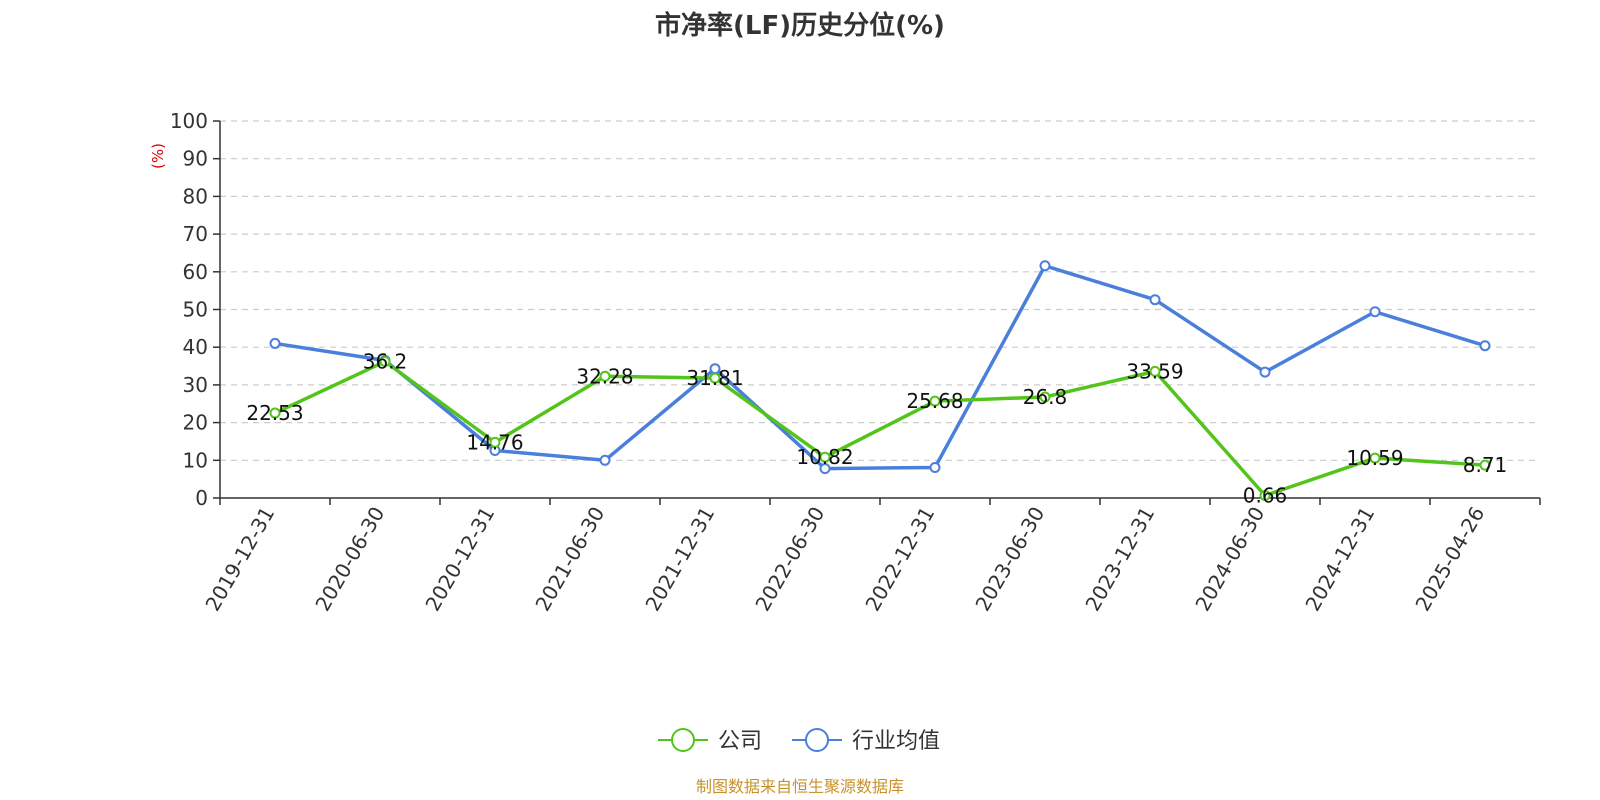  Describe the element at coordinates (195, 423) in the screenshot. I see `y-tick-label: 20` at that location.